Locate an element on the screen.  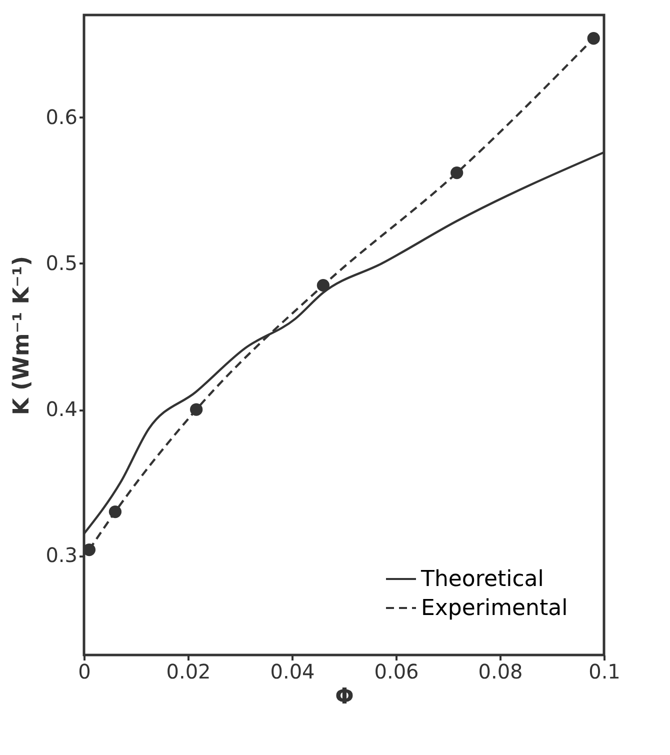
x-tick-label: 0.02 is located at coordinates (188, 672).